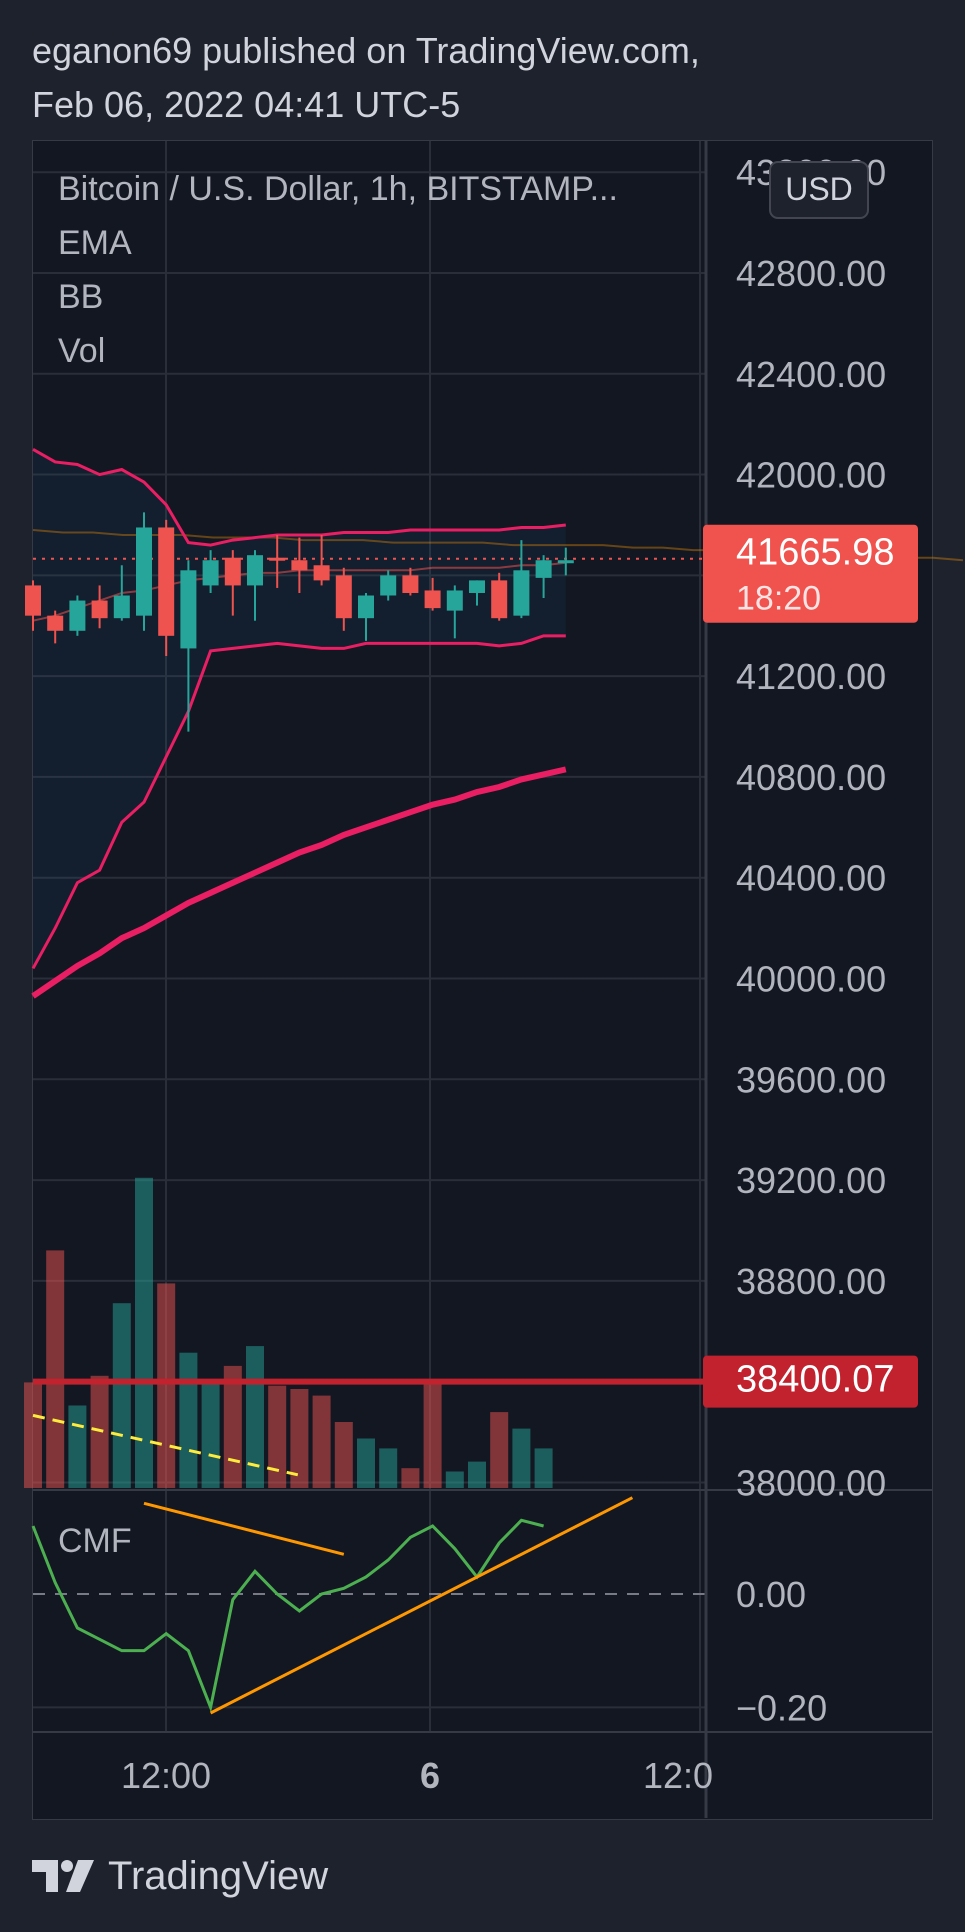 The width and height of the screenshot is (965, 1932). Describe the element at coordinates (811, 273) in the screenshot. I see `price-tick-label: 42800.00` at that location.